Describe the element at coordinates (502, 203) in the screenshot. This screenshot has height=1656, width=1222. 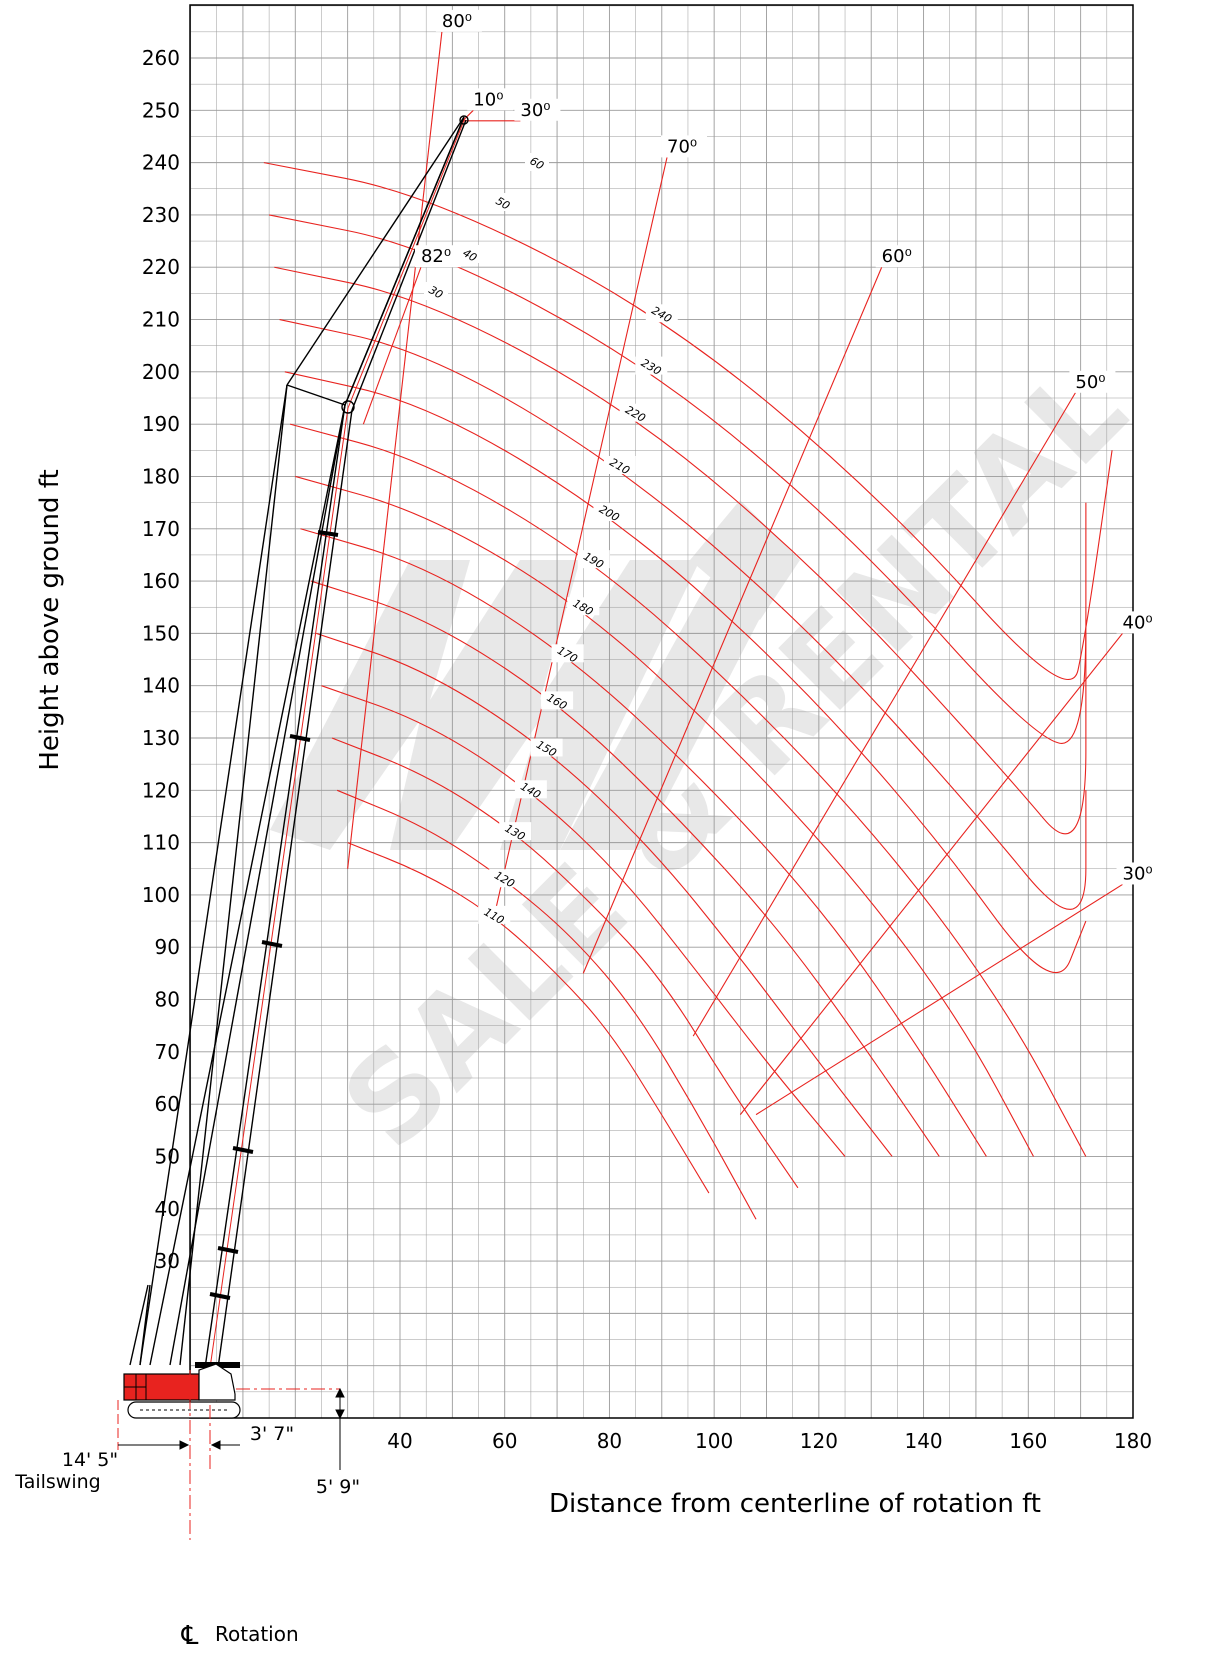
I see `jib-offset-label: 50` at that location.